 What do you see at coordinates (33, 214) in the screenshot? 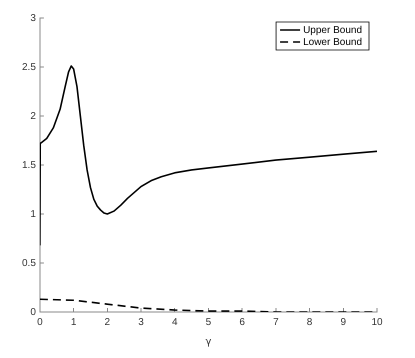
I see `y-tick-label: 1` at bounding box center [33, 214].